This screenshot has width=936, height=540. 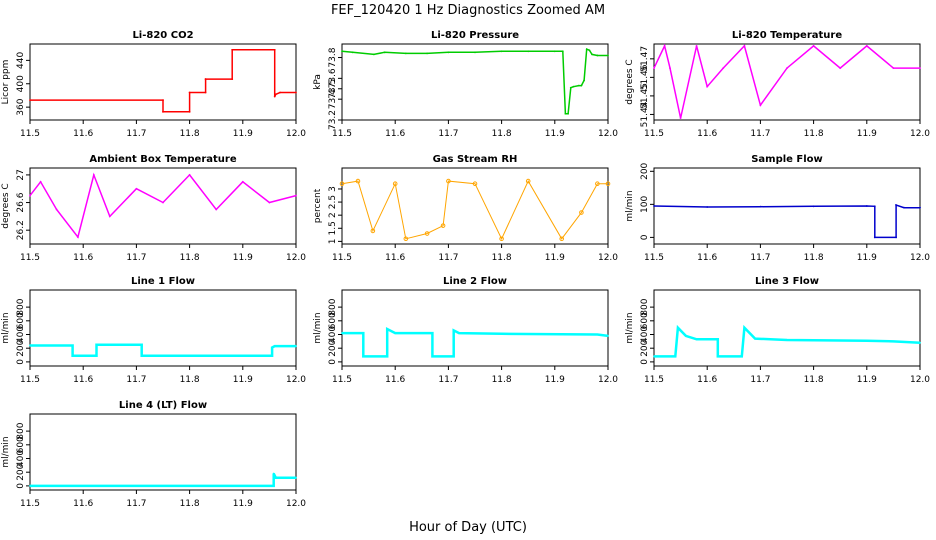 I want to click on y-tick-label: 51.46, so click(x=645, y=77).